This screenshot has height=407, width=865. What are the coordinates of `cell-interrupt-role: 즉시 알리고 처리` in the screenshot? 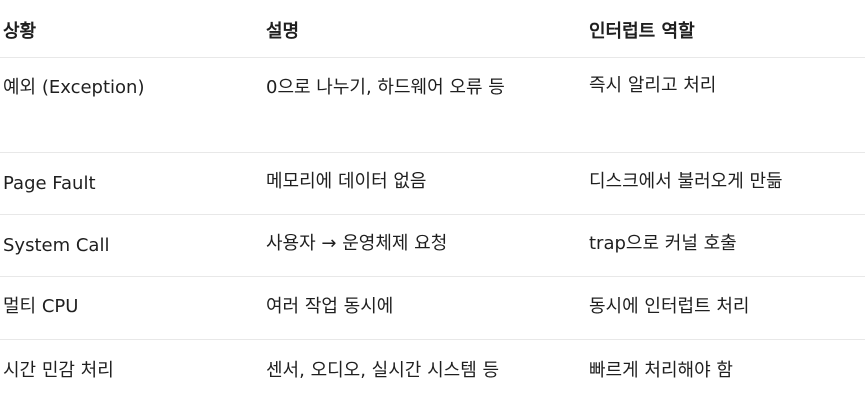 It's located at (653, 85).